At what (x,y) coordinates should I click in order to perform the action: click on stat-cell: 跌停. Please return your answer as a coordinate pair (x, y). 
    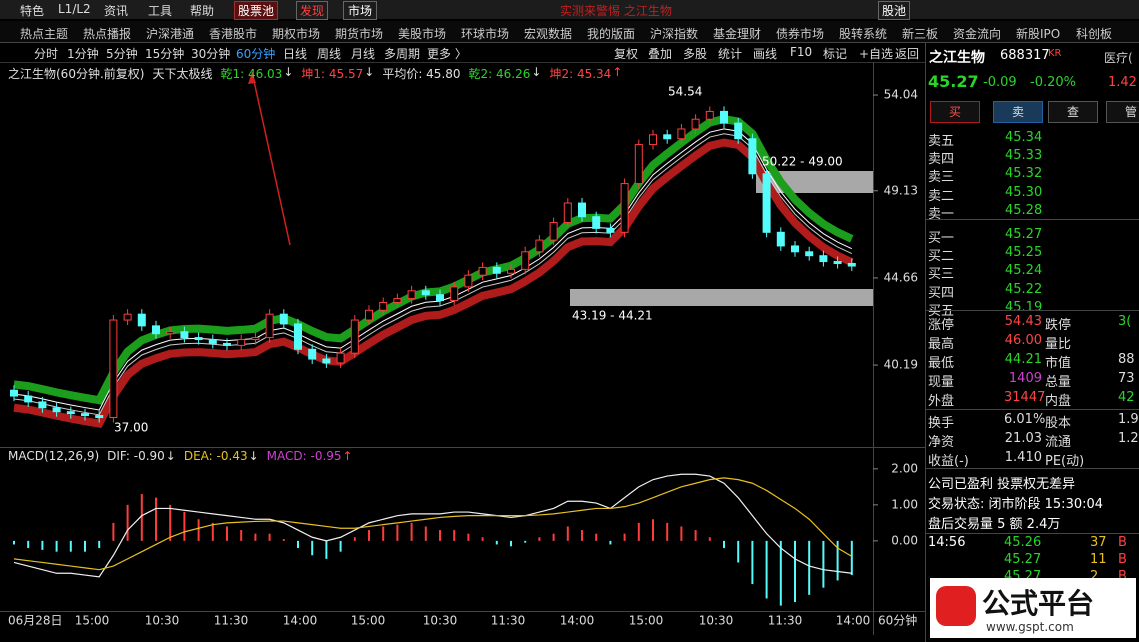
    Looking at the image, I should click on (1058, 325).